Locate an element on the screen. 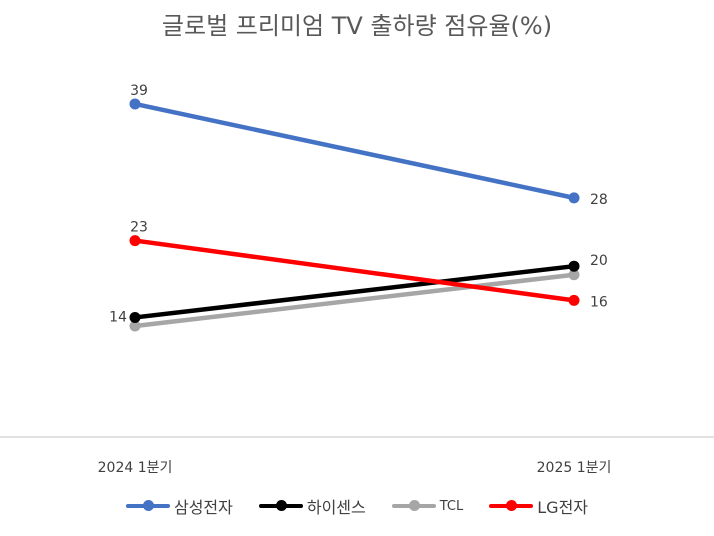 The width and height of the screenshot is (714, 536). data-label-0-0: 39 is located at coordinates (139, 91).